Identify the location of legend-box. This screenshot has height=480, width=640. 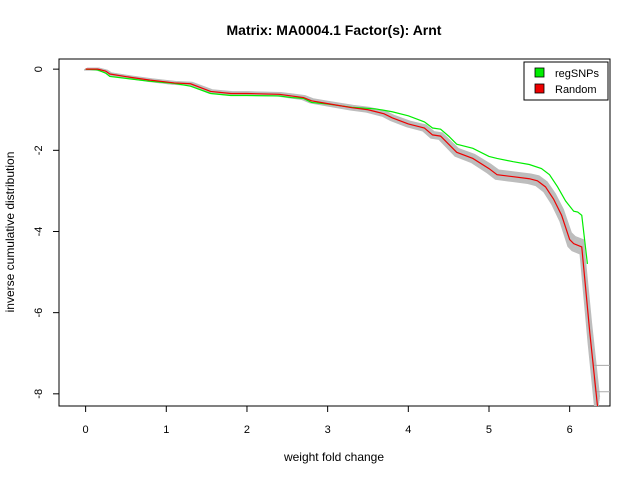
(566, 81).